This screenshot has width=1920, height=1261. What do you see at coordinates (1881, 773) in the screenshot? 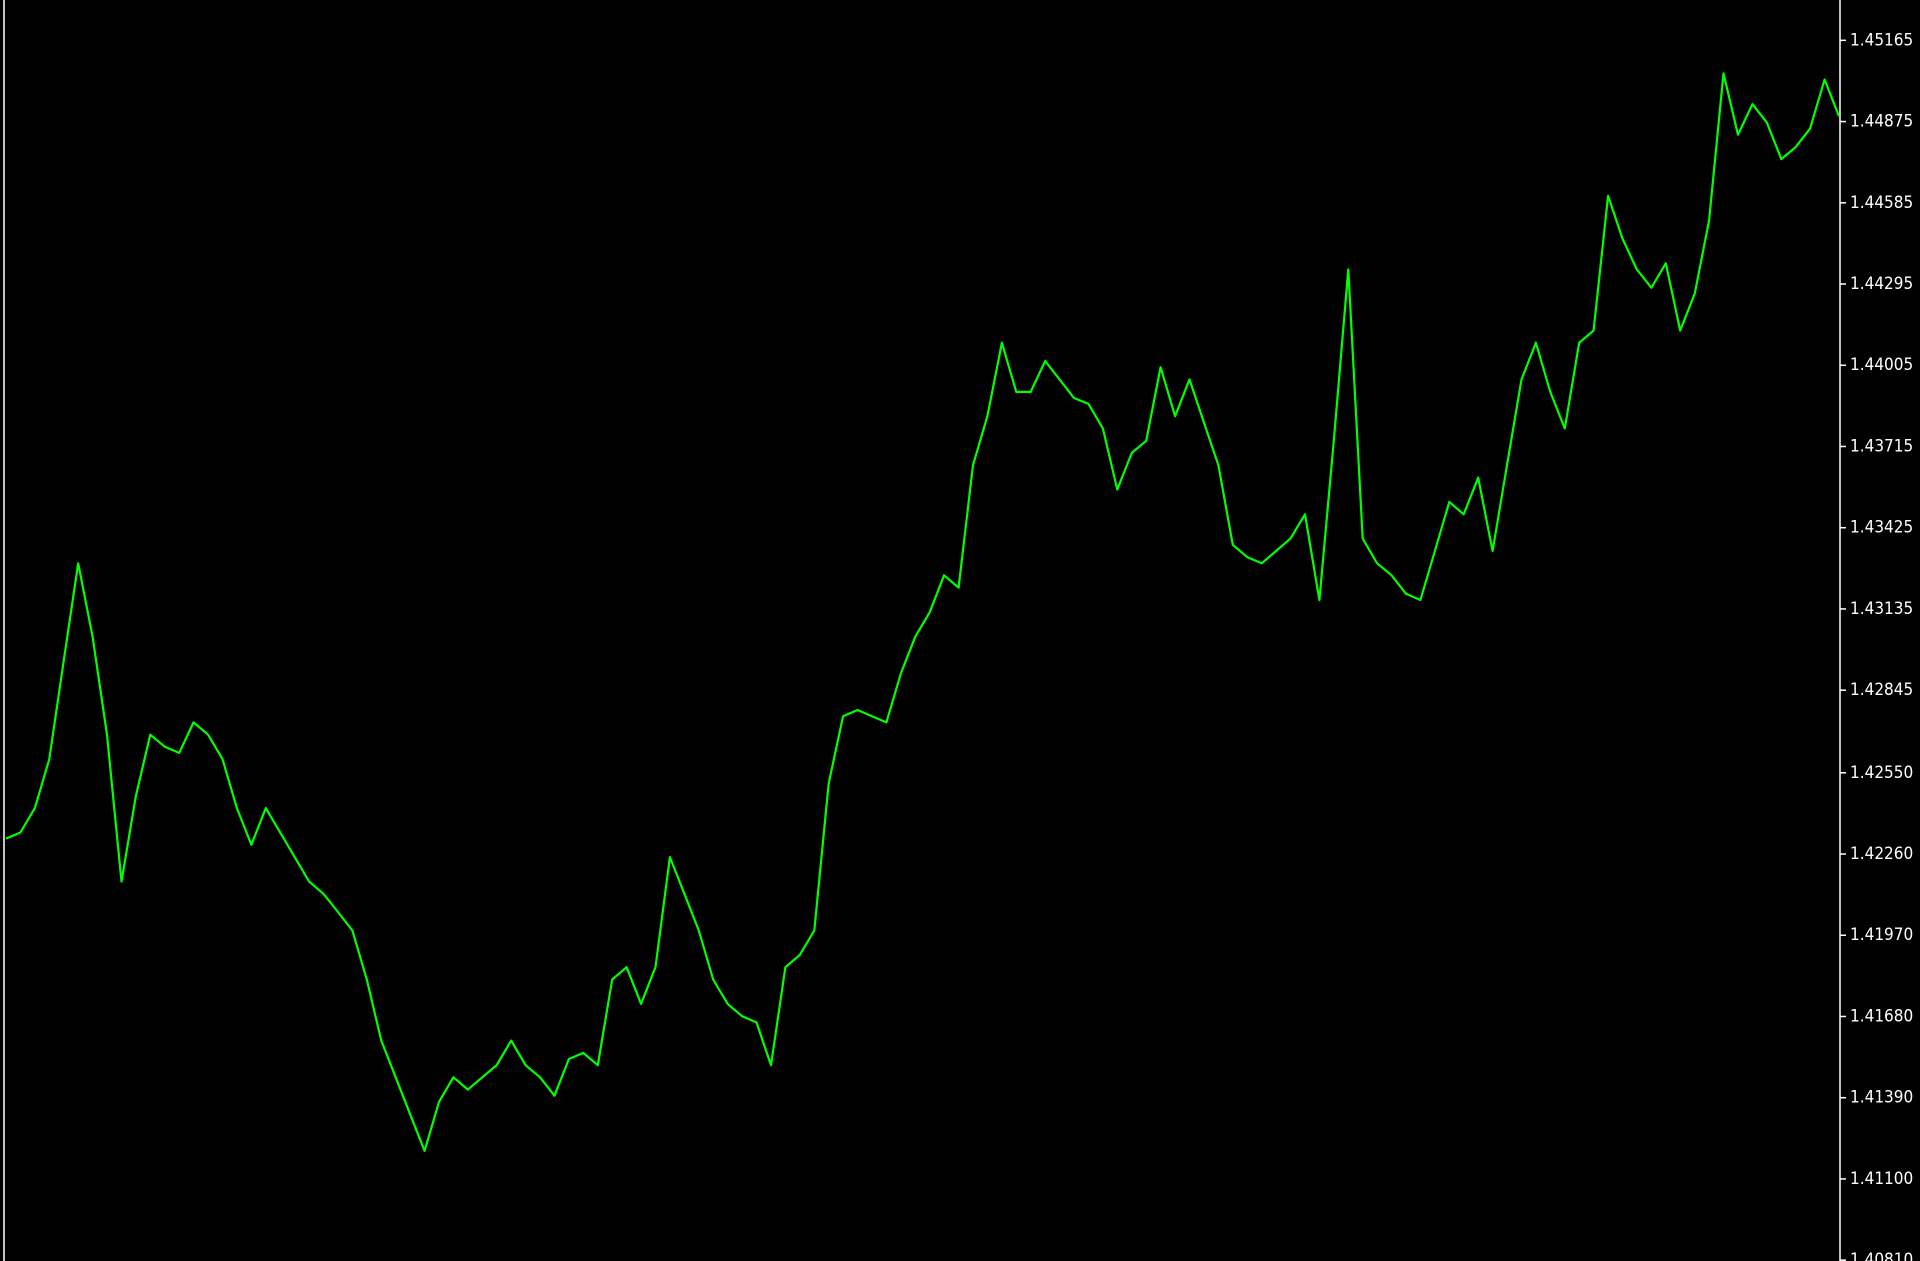
I see `y-tick-label: 1.42550` at bounding box center [1881, 773].